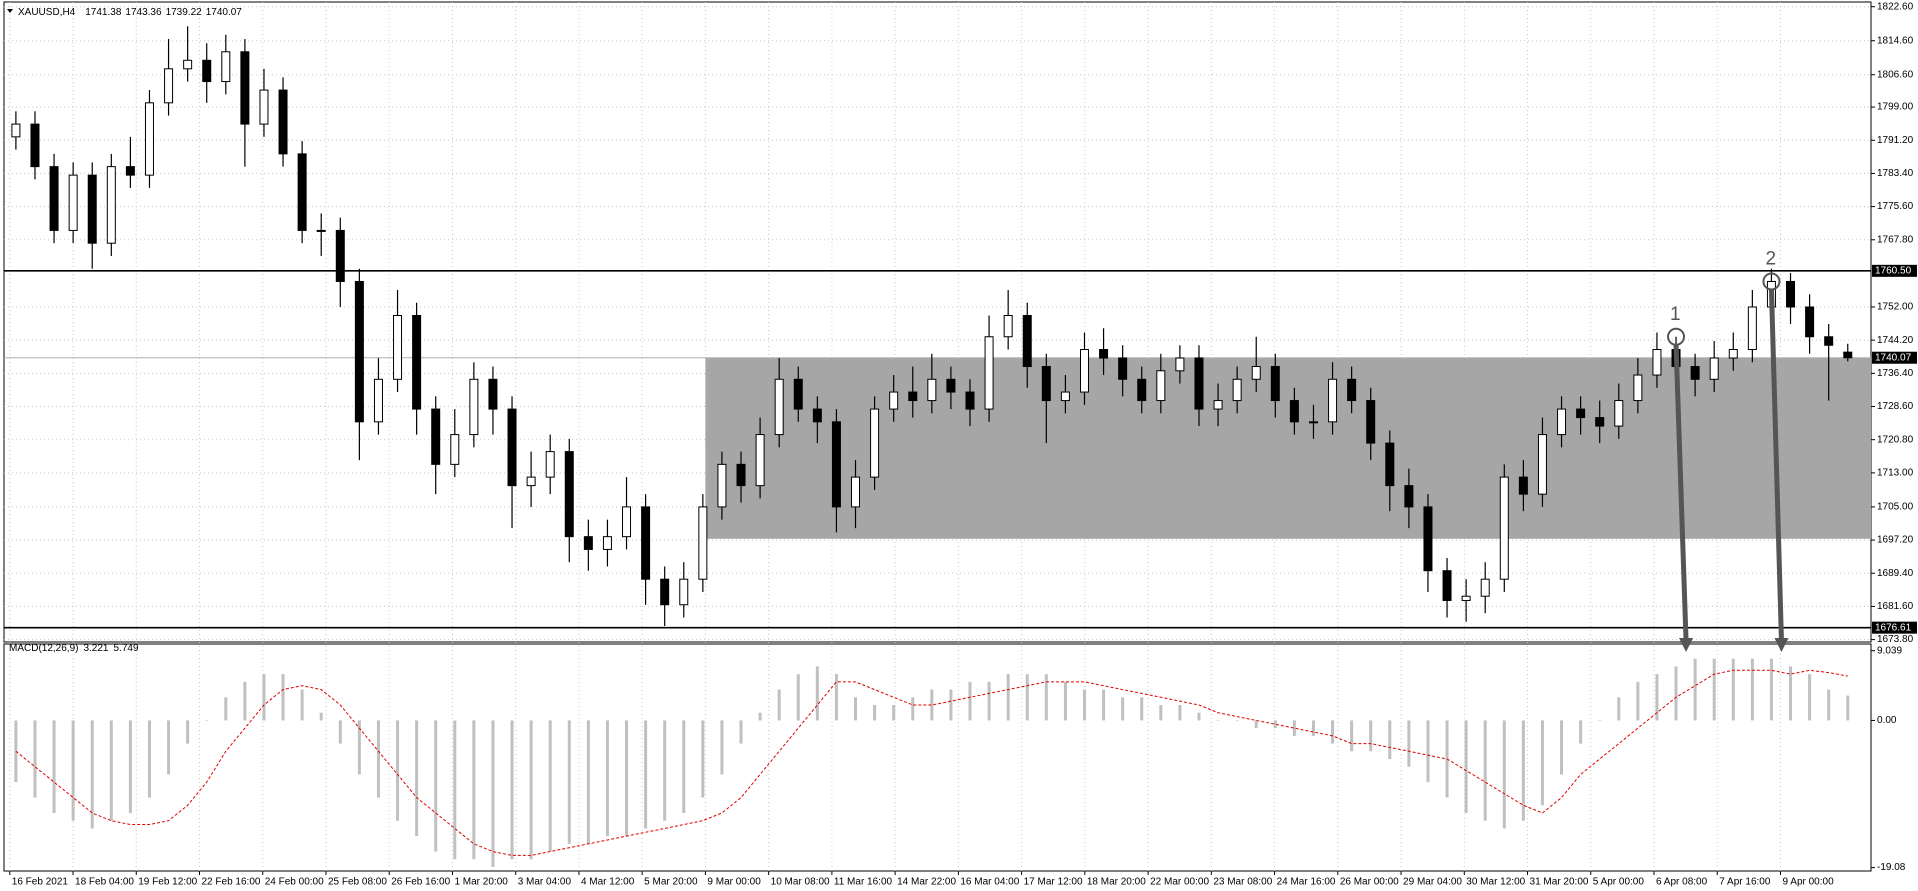 The image size is (1918, 891). I want to click on current-price-box, so click(1894, 357).